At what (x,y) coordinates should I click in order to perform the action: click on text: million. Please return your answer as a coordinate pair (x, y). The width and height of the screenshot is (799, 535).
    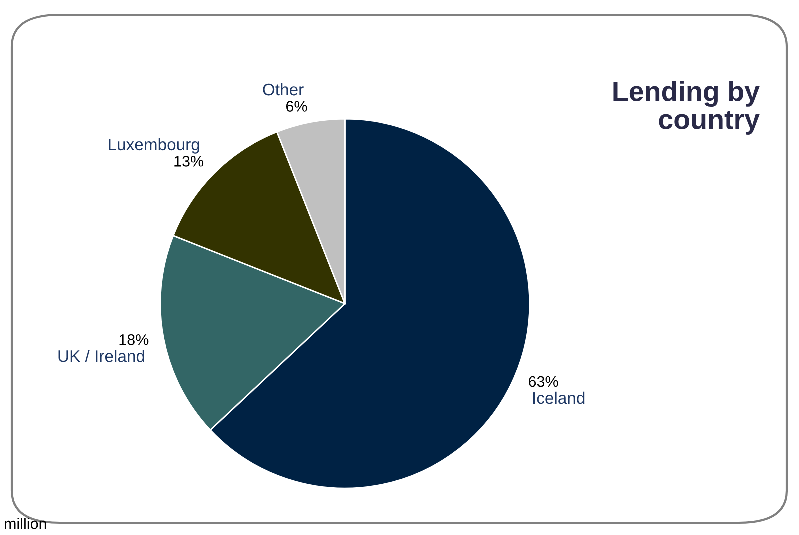
    Looking at the image, I should click on (25, 524).